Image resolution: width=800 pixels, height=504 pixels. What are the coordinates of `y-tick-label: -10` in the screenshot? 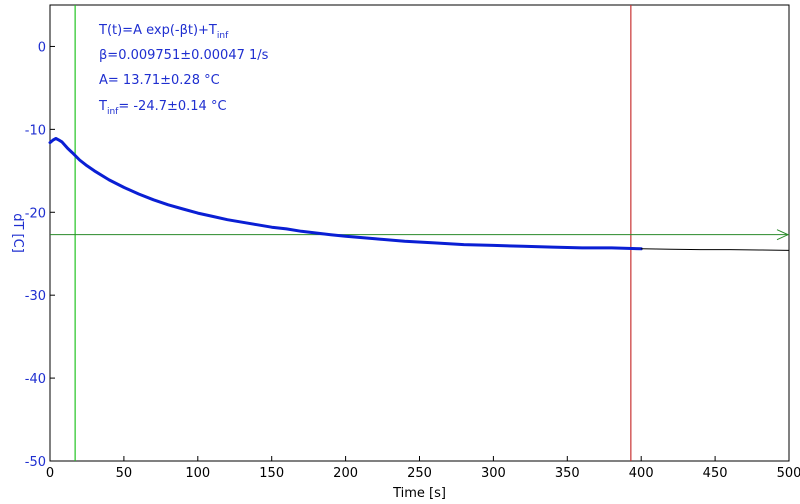 It's located at (35, 130).